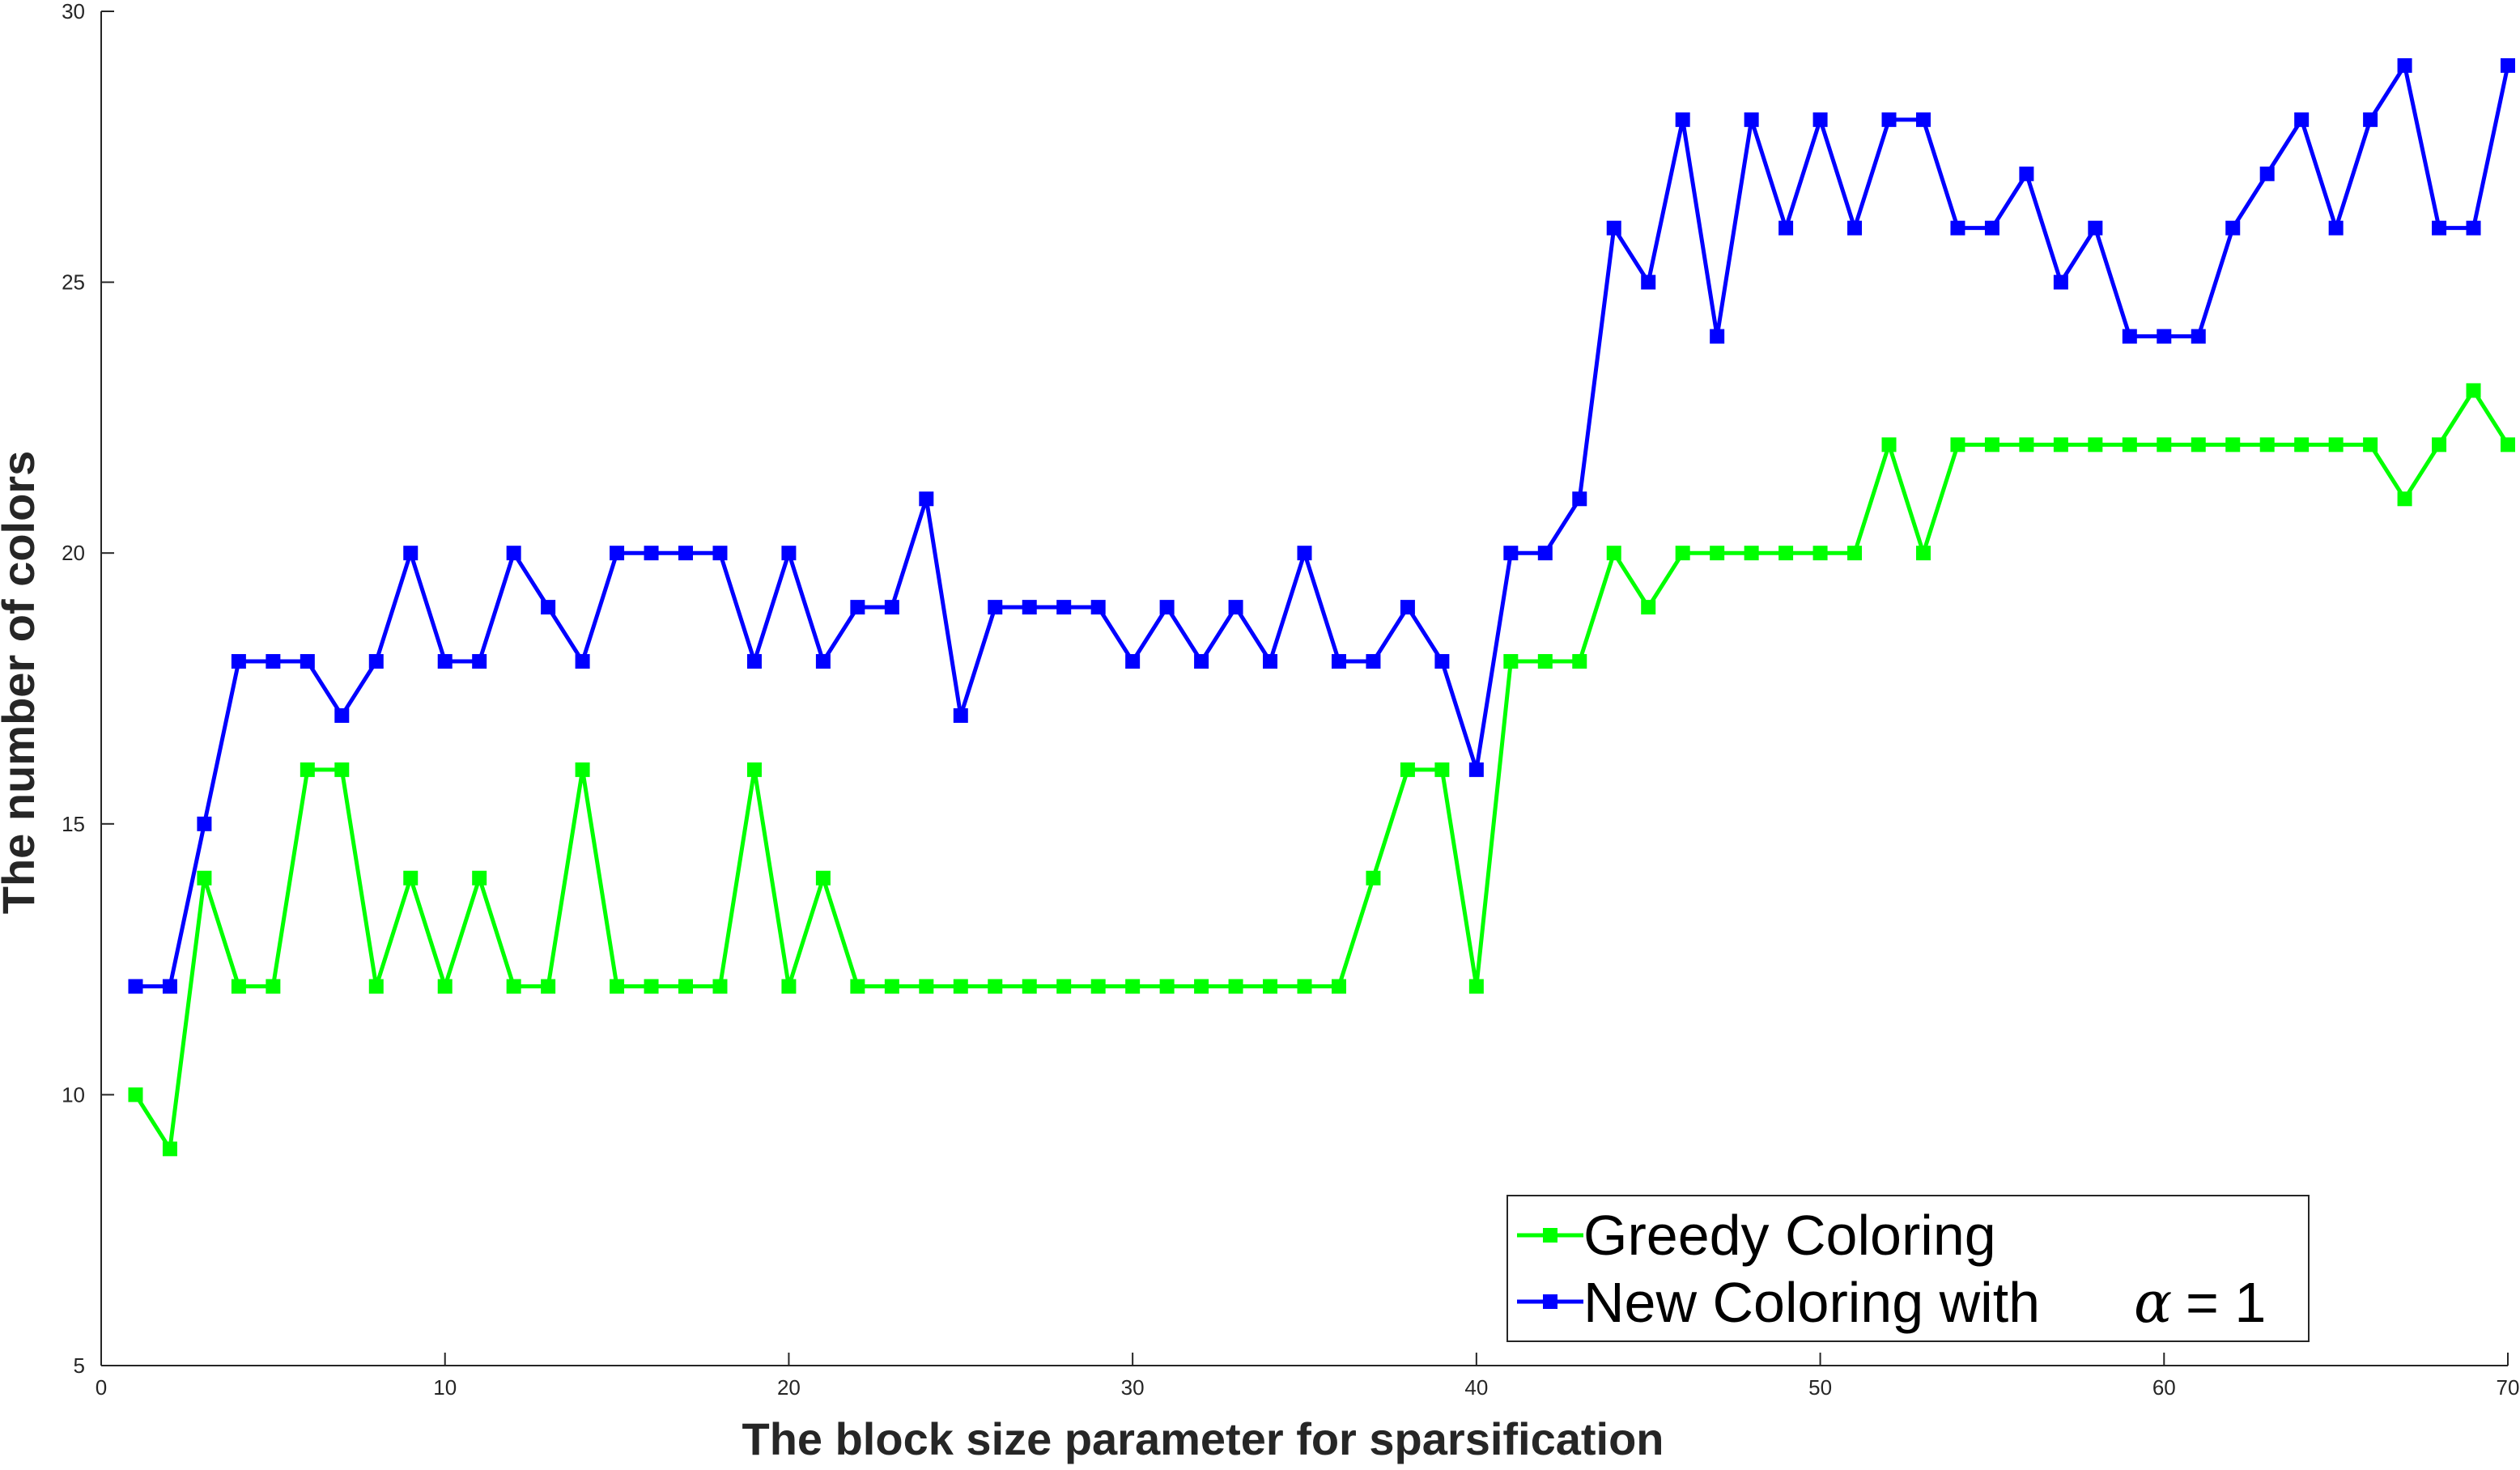 This screenshot has height=1470, width=2520. Describe the element at coordinates (1908, 1269) in the screenshot. I see `legend: Greedy Coloring New Coloring with α = 1` at that location.